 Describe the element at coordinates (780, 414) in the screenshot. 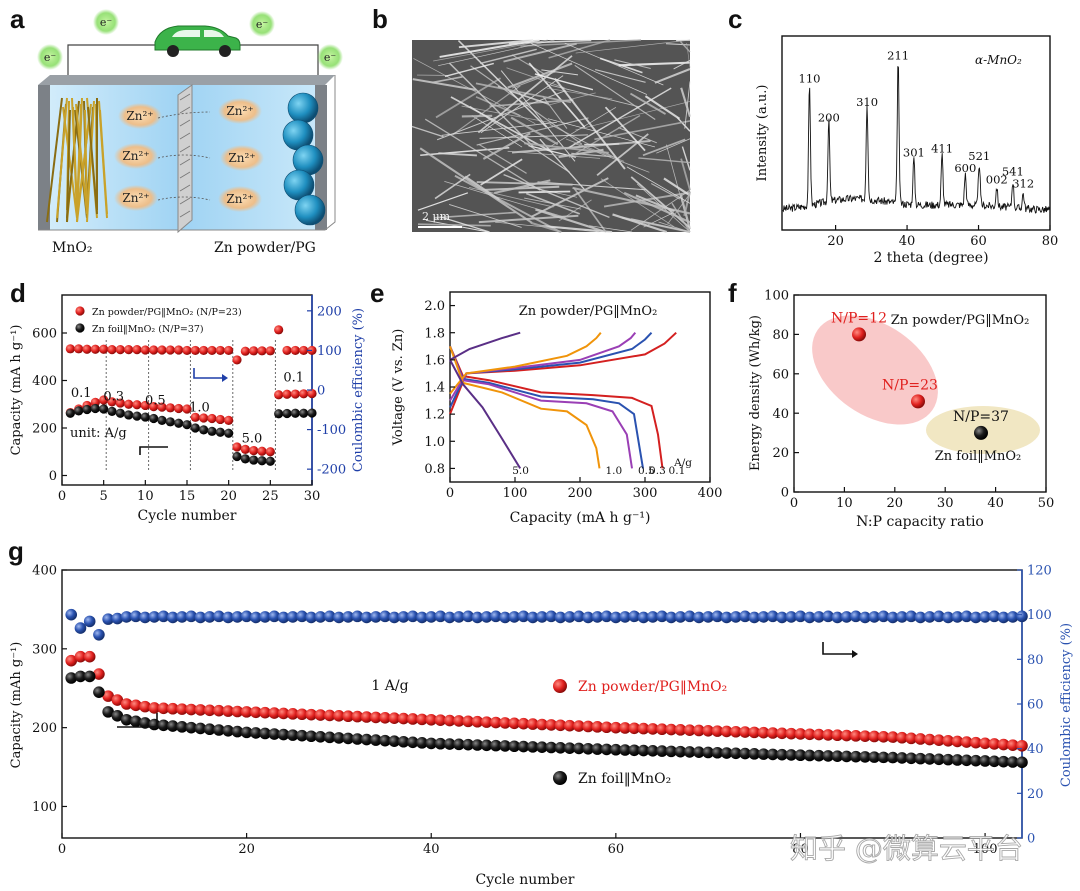

I see `energy-ytick-label: 40` at that location.